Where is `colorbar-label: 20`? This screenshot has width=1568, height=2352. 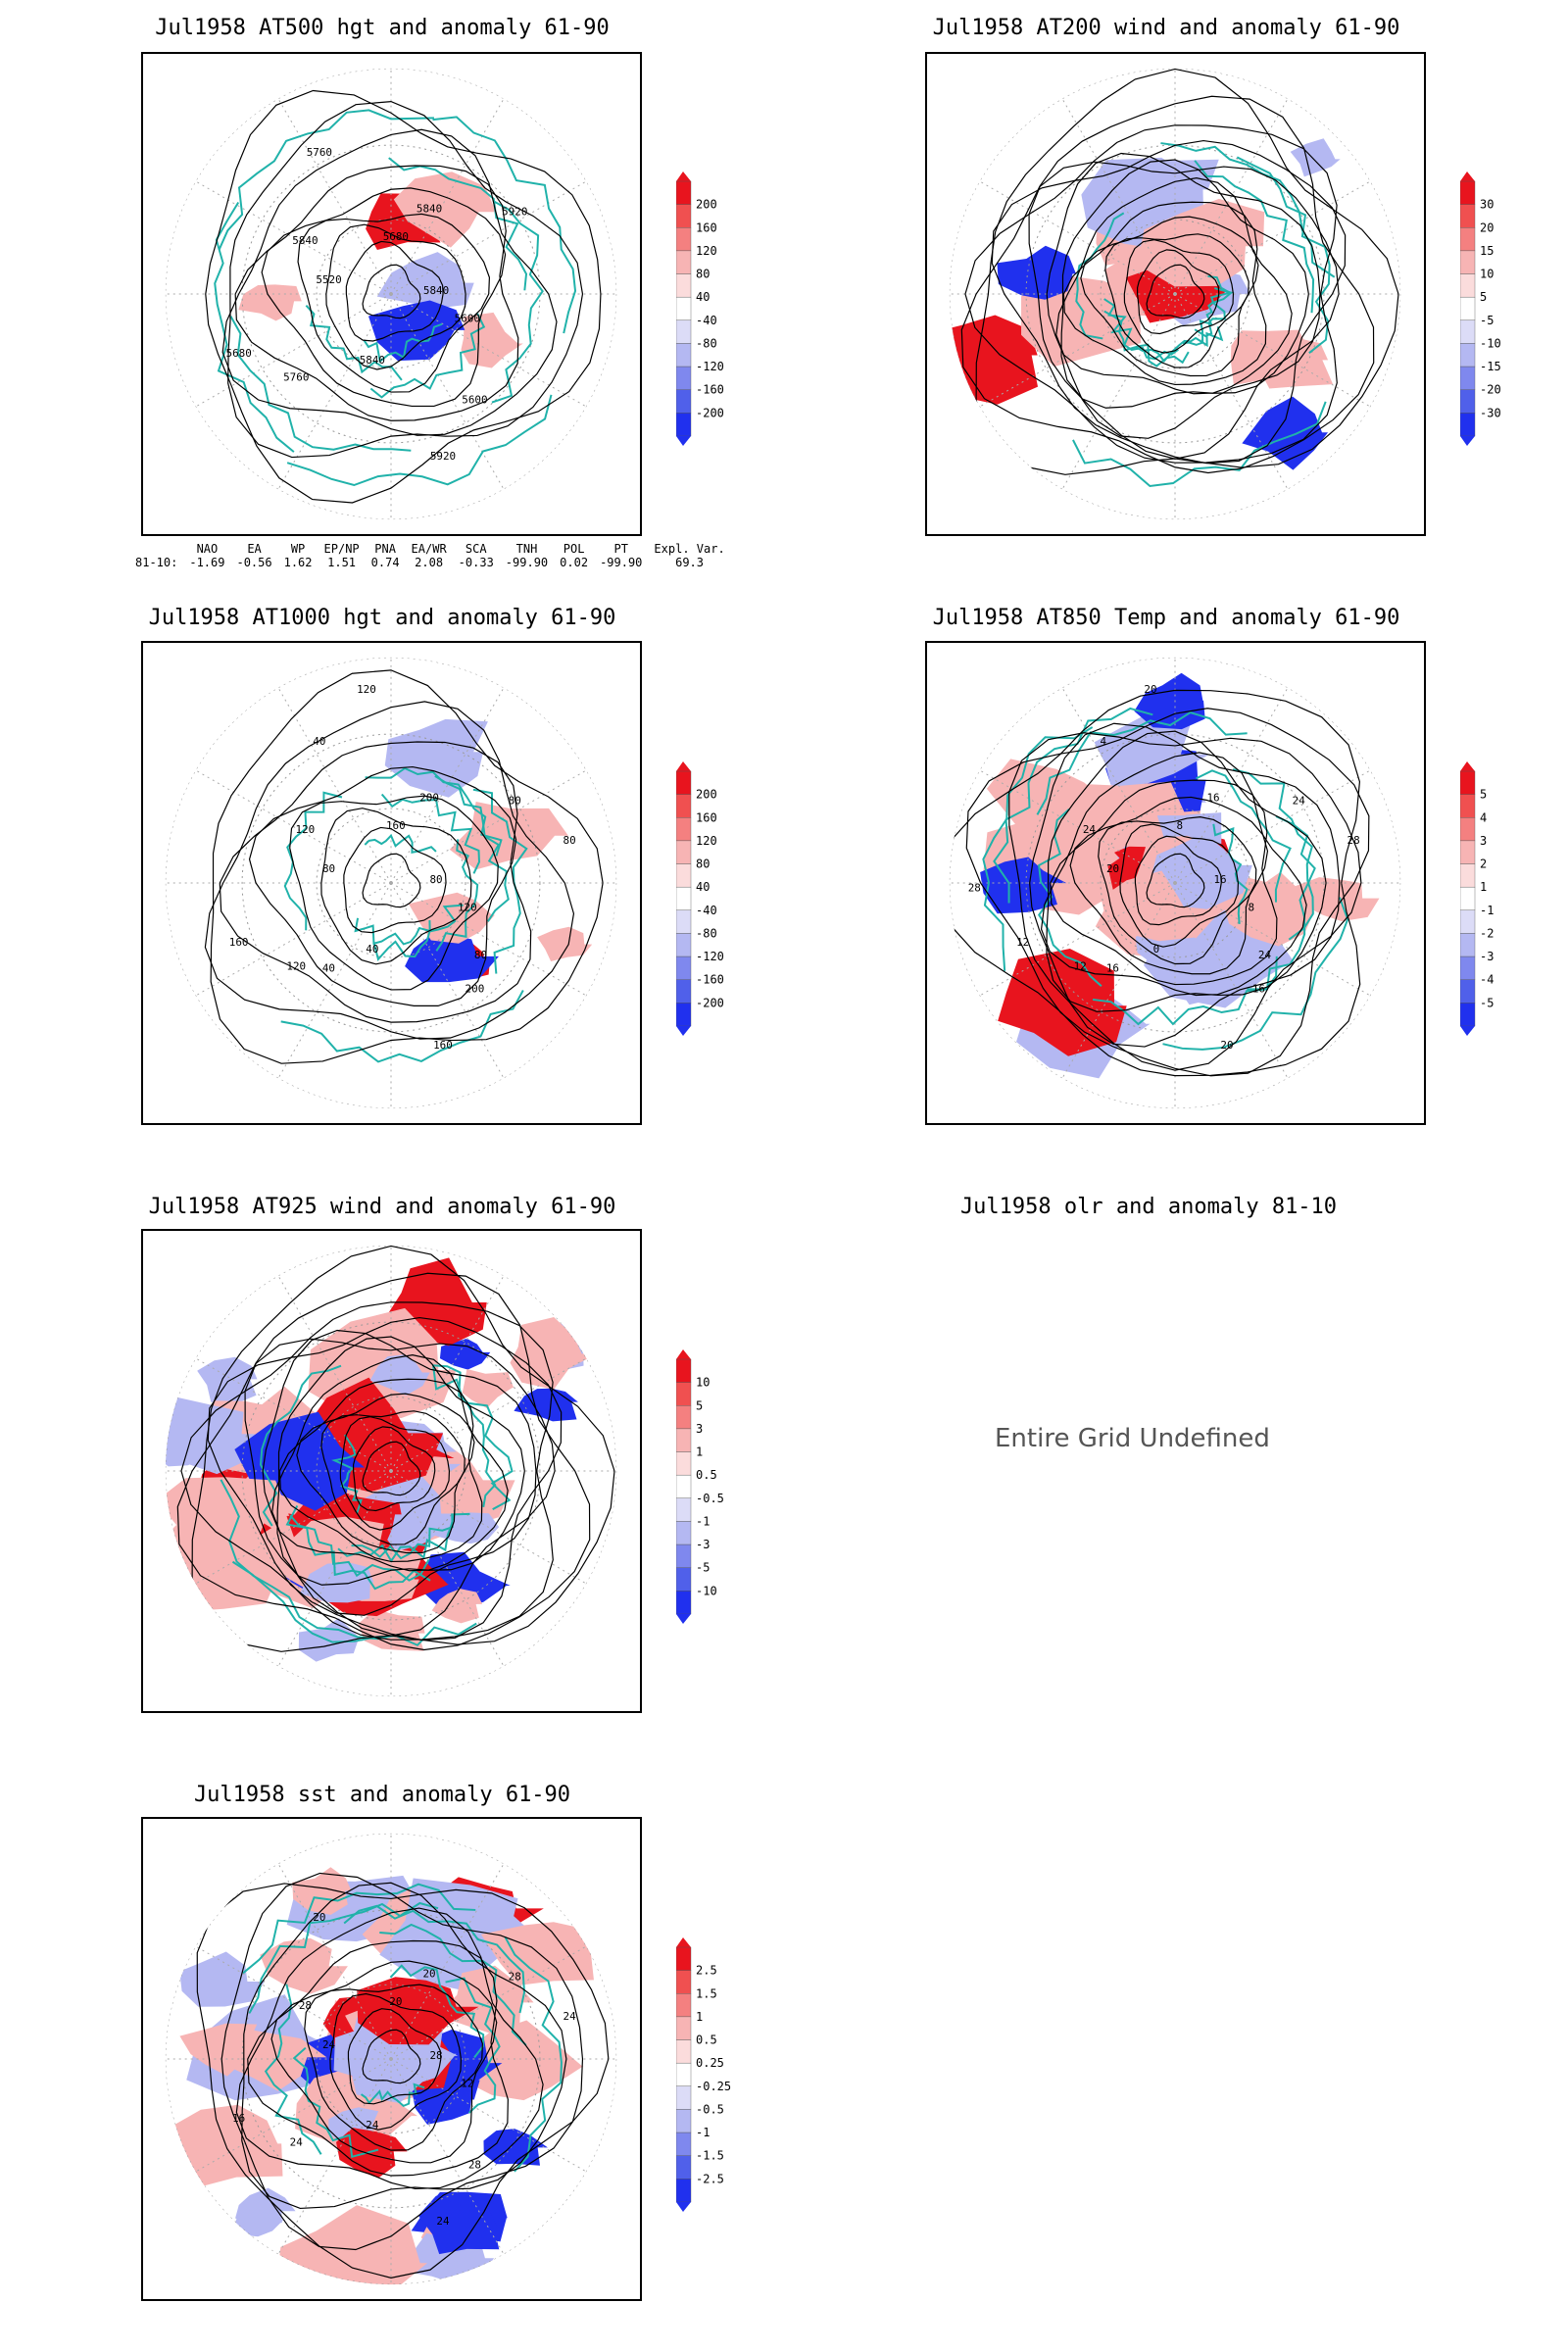 colorbar-label: 20 is located at coordinates (1487, 227).